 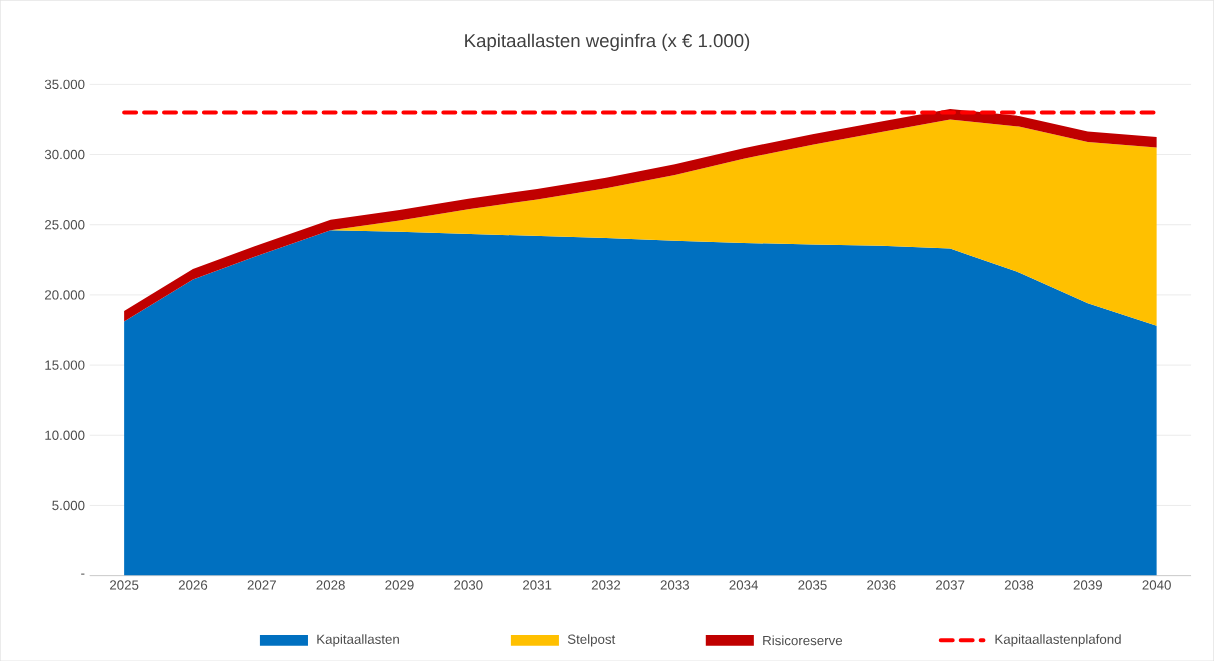 I want to click on y-tick-label: 20.000, so click(x=65, y=295).